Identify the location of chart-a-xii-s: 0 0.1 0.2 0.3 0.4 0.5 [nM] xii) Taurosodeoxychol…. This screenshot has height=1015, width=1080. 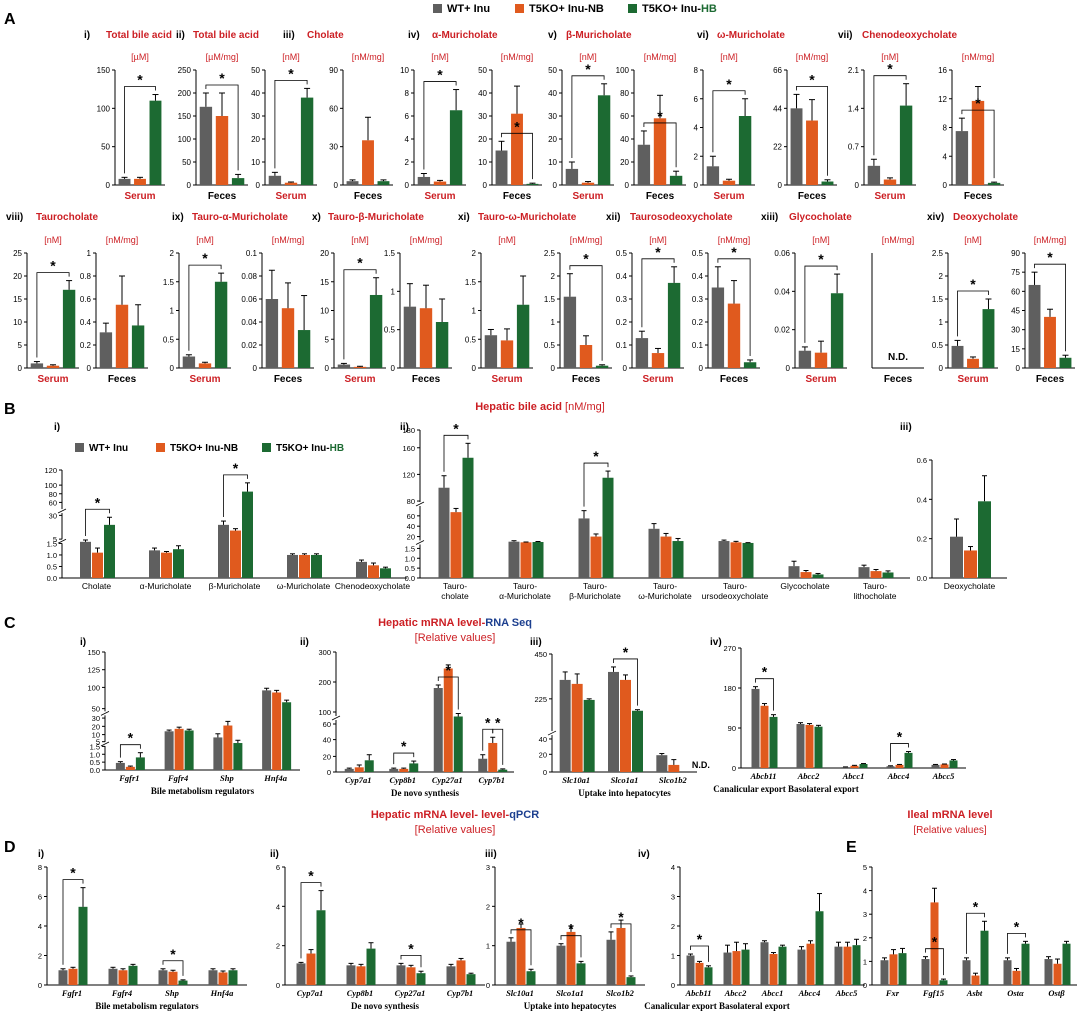
(669, 298).